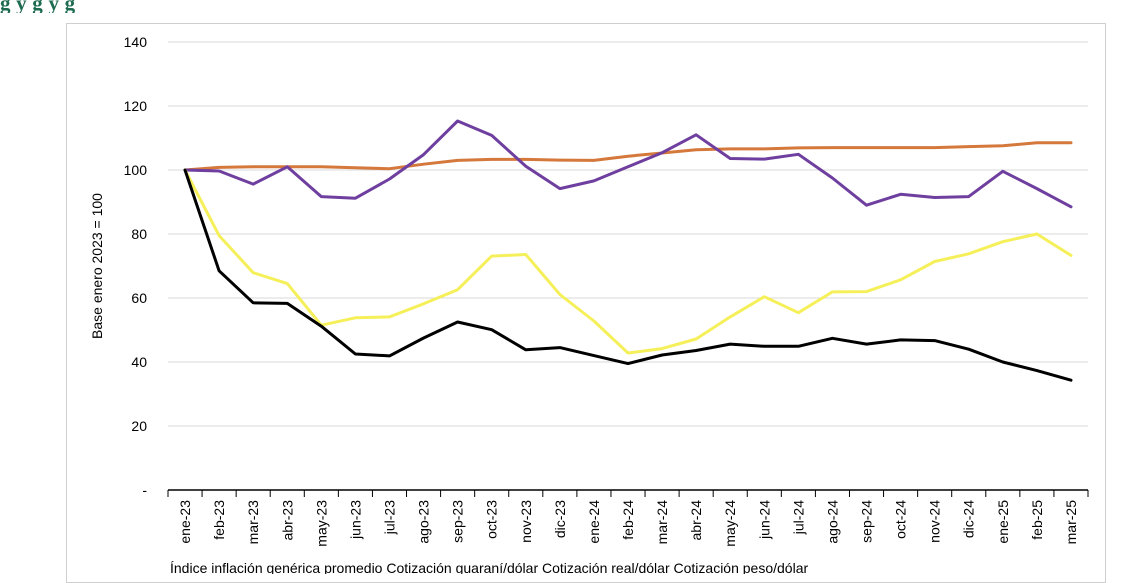 The width and height of the screenshot is (1140, 583). Describe the element at coordinates (424, 522) in the screenshot. I see `x-tick-label: ago-23` at that location.